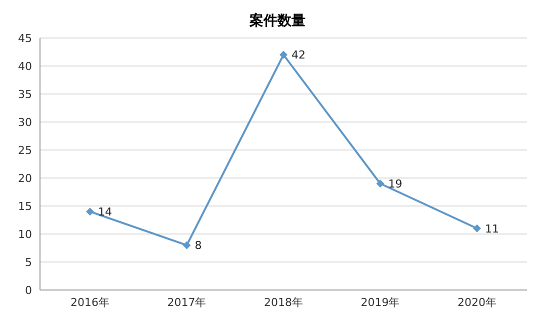 This screenshot has width=555, height=324. What do you see at coordinates (25, 122) in the screenshot?
I see `y-tick-label: 30` at bounding box center [25, 122].